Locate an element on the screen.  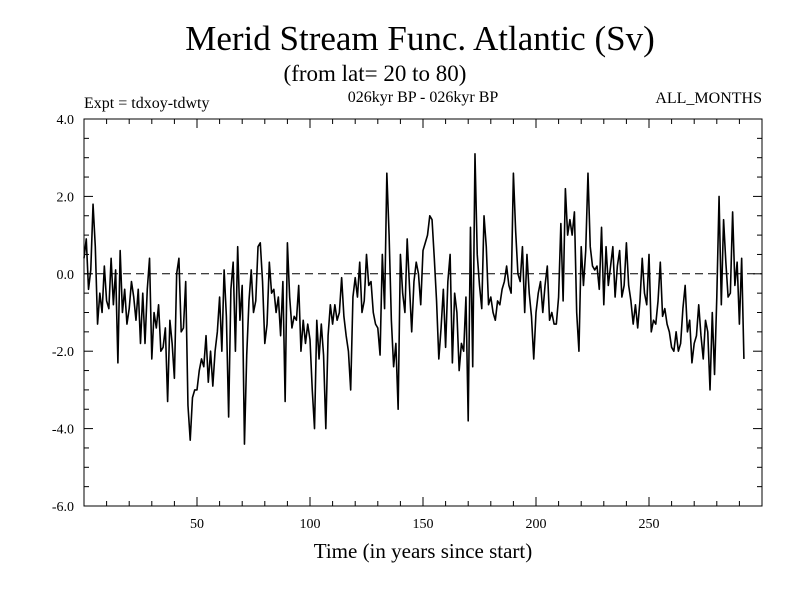
x-axis-label: Time (in years since start) is located at coordinates (423, 551).